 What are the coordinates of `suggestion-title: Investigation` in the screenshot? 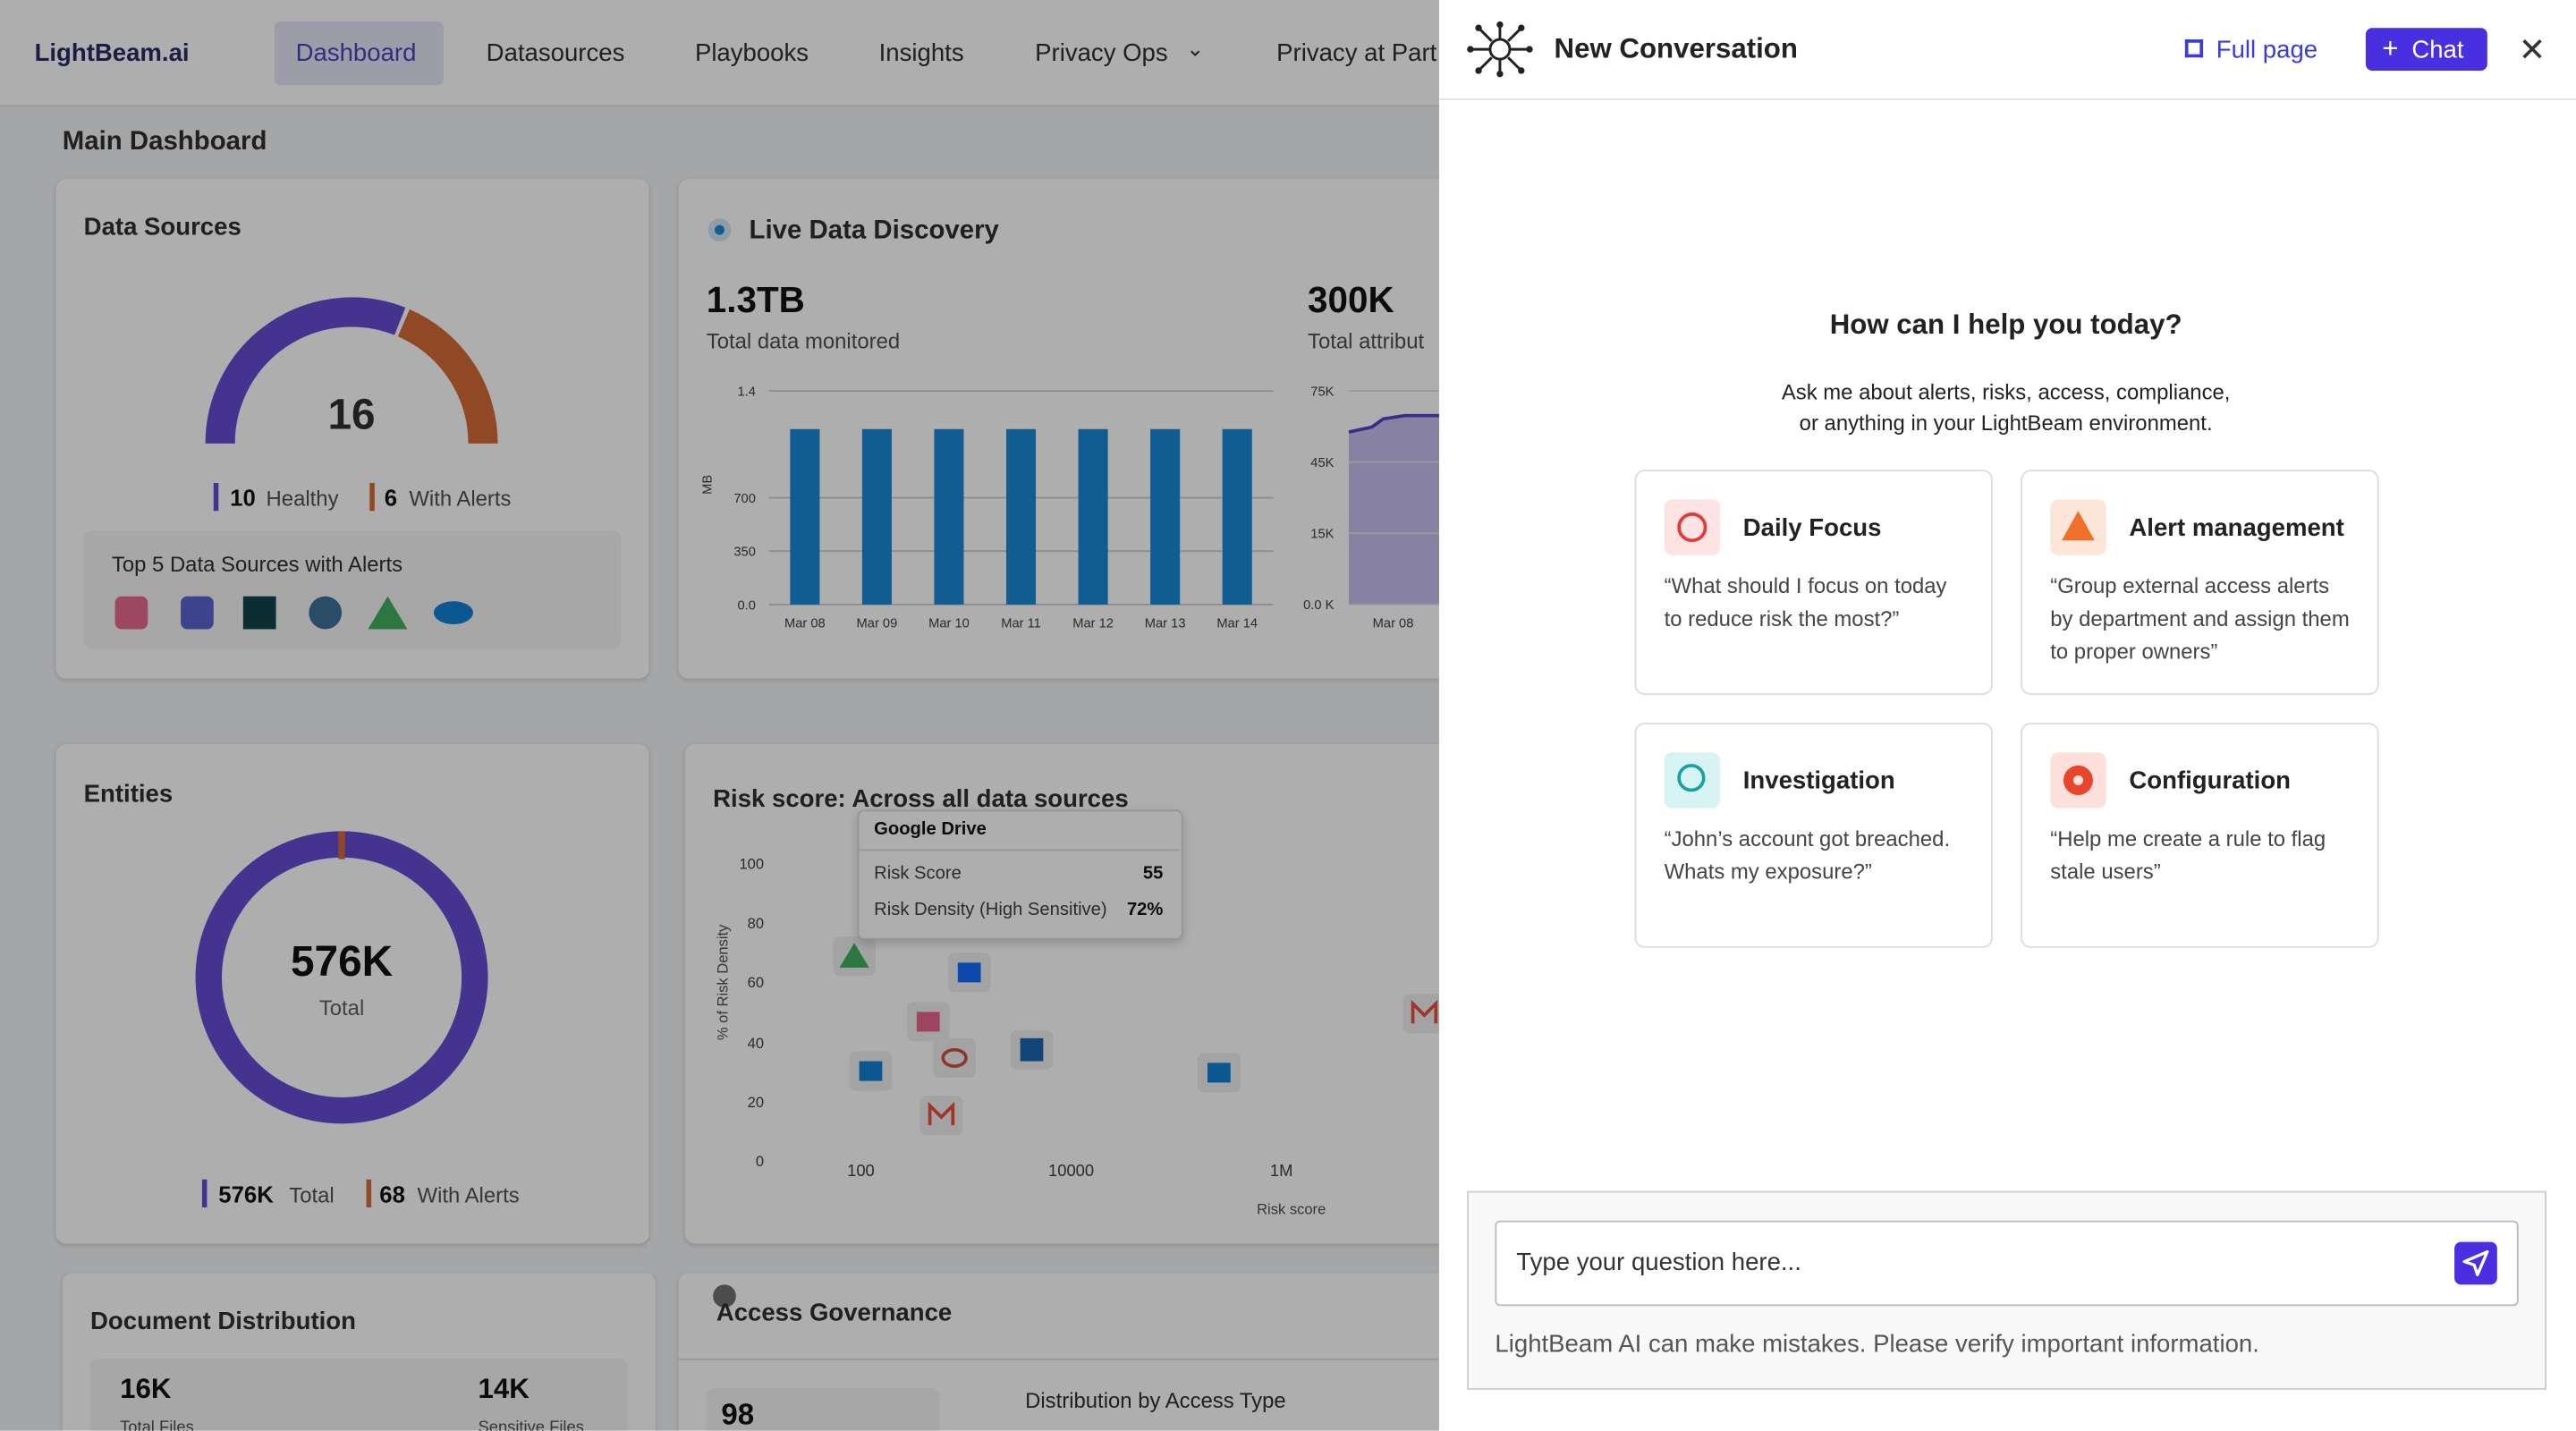 It's located at (1818, 781).